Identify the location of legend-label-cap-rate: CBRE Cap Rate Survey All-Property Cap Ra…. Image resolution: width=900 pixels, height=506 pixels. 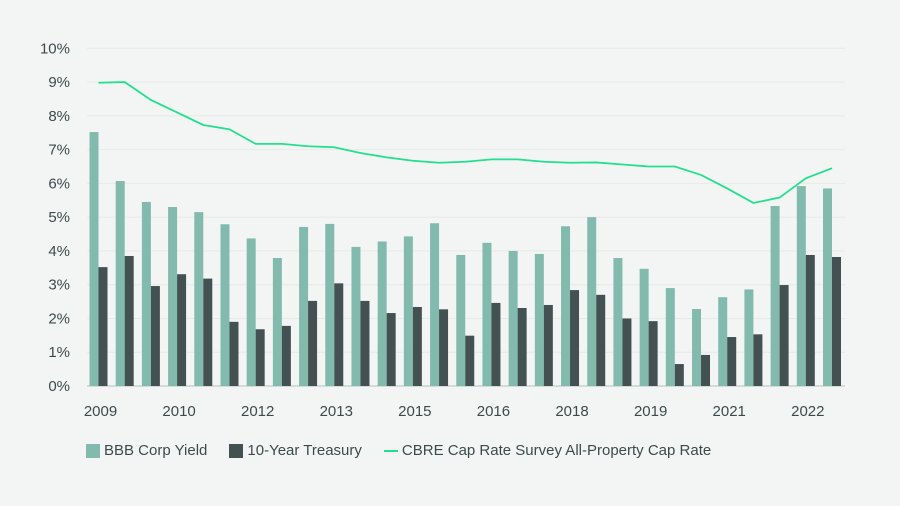
(556, 450).